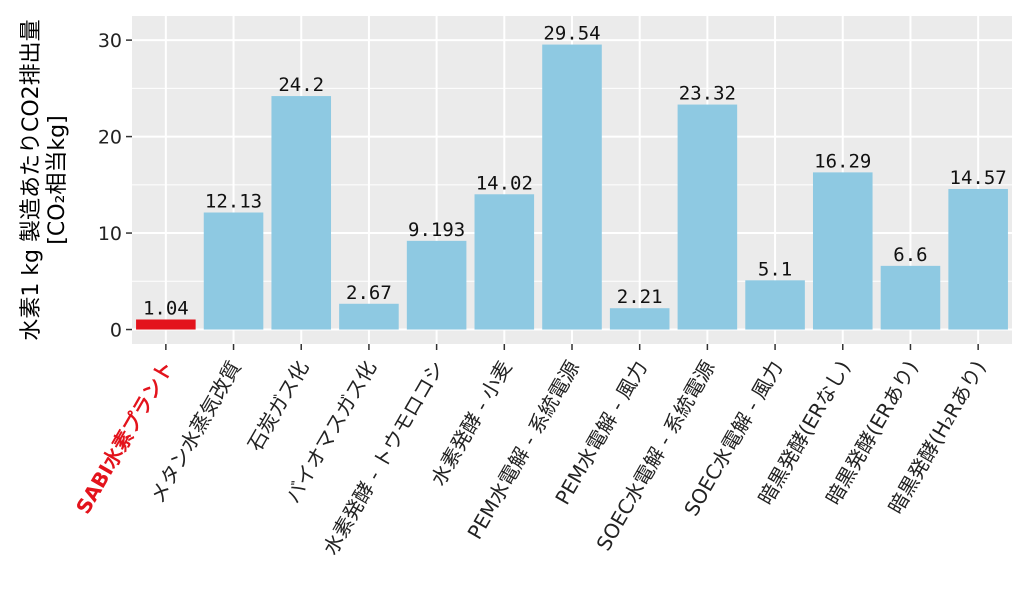  What do you see at coordinates (842, 161) in the screenshot?
I see `bar-value-label: 16.29` at bounding box center [842, 161].